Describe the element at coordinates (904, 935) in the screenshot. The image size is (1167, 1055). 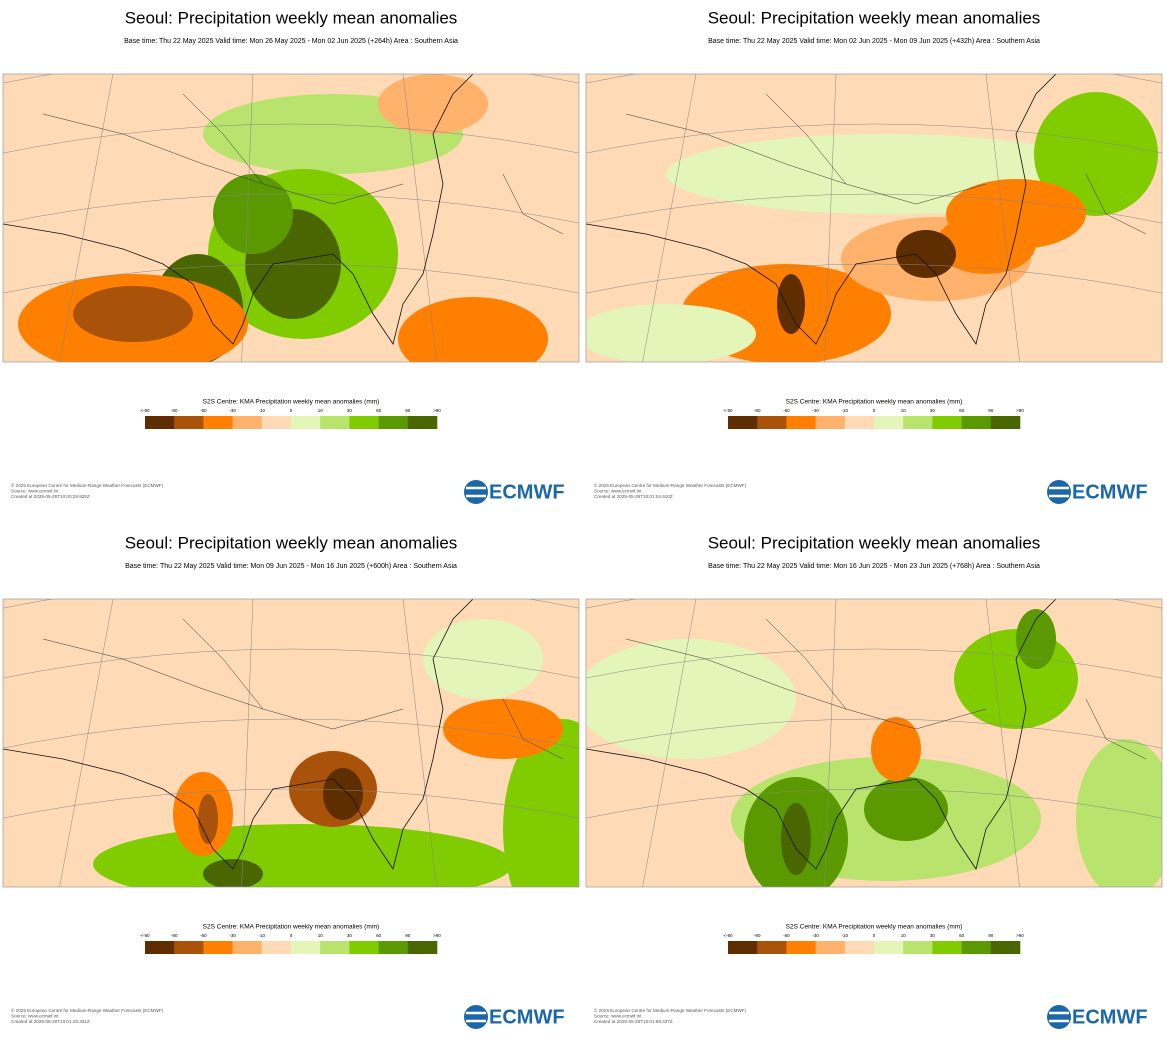
I see `colorbar-label: 10` at that location.